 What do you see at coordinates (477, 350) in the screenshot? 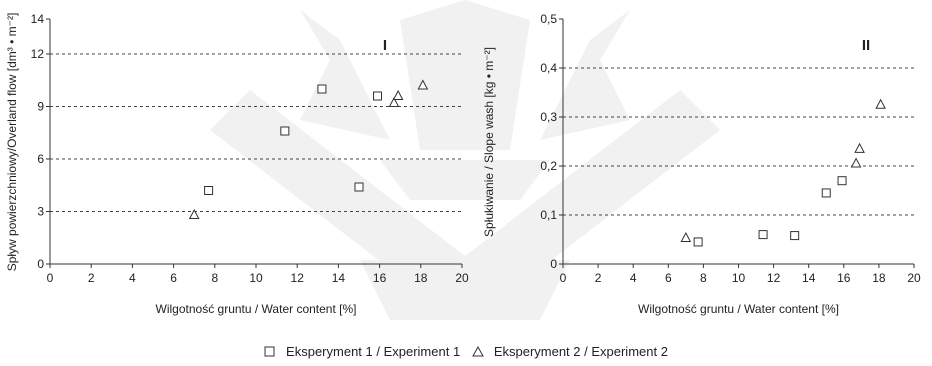
I see `triangle-marker-icon` at bounding box center [477, 350].